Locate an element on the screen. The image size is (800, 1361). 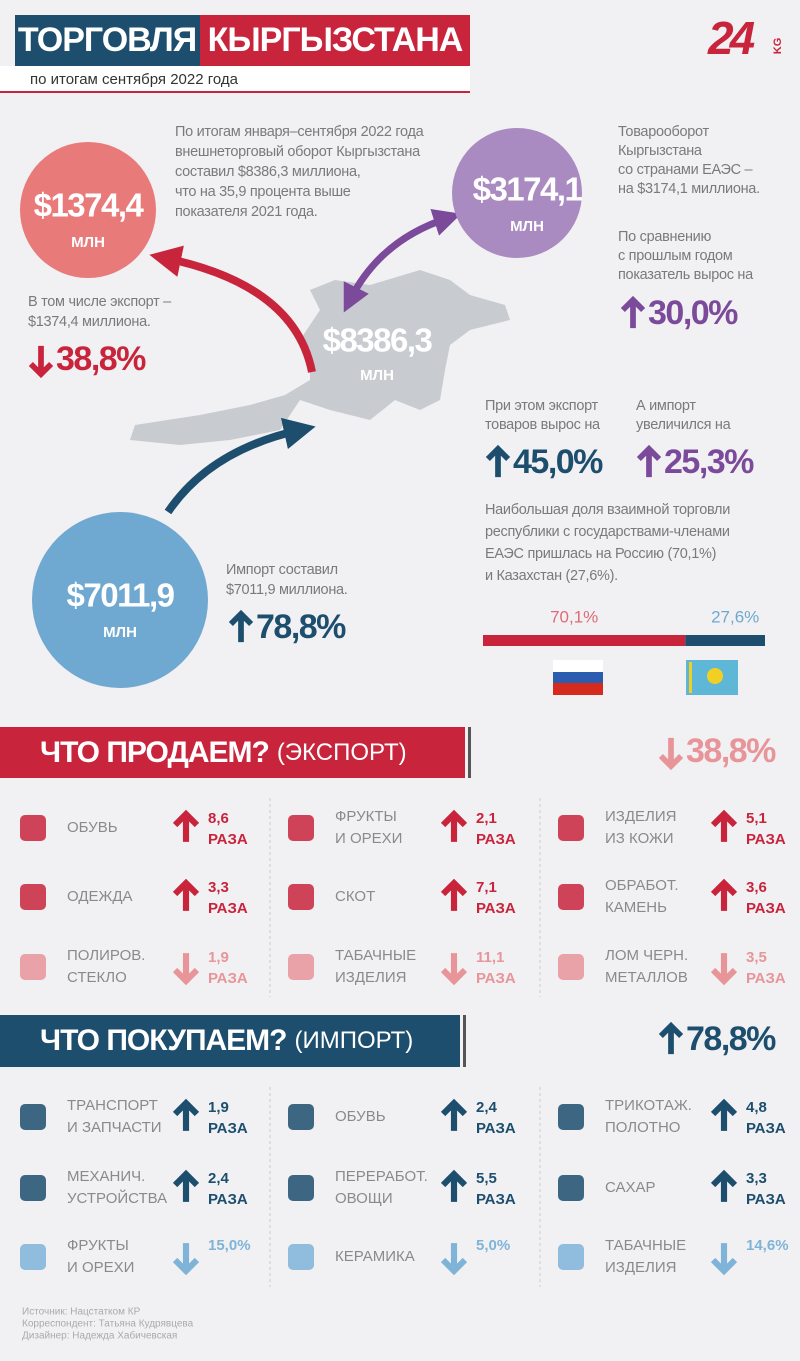
section-title: ЧТО ПОКУПАЕМ? (ИМПОРТ) is located at coordinates (226, 1040).